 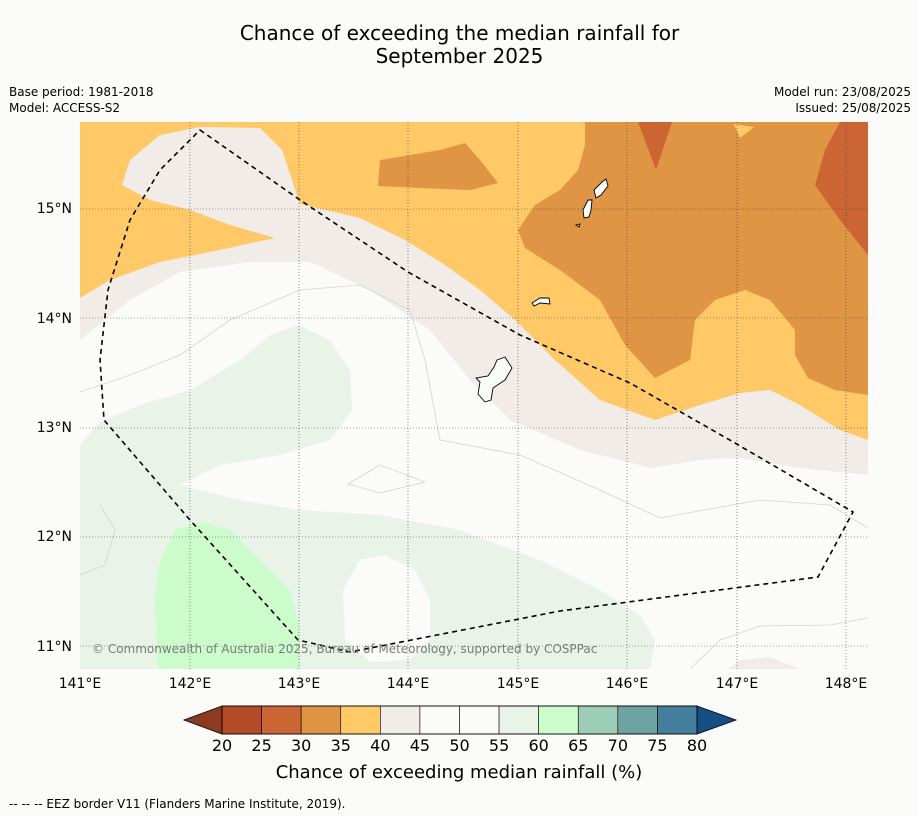 What do you see at coordinates (202, 720) in the screenshot?
I see `colorbar-under-arrow` at bounding box center [202, 720].